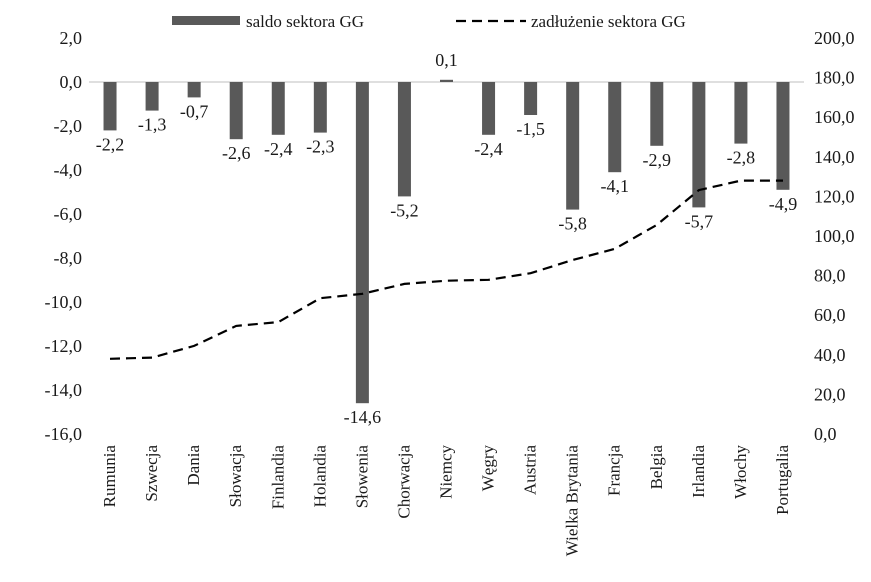  What do you see at coordinates (783, 204) in the screenshot?
I see `bar-data-label: -4,9` at bounding box center [783, 204].